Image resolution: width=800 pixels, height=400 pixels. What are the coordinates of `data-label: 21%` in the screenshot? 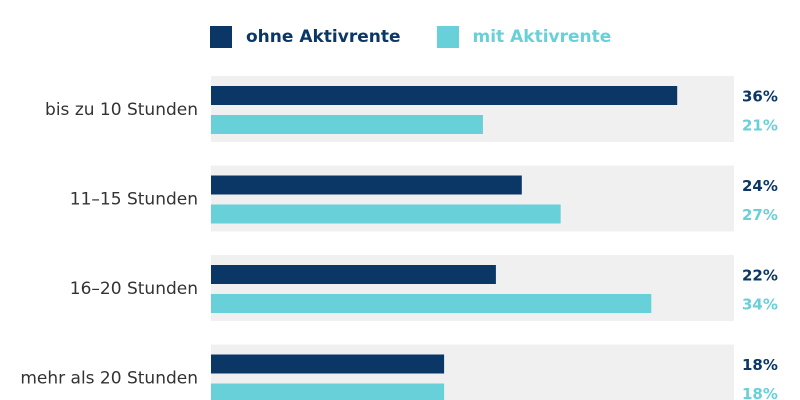 It's located at (760, 126).